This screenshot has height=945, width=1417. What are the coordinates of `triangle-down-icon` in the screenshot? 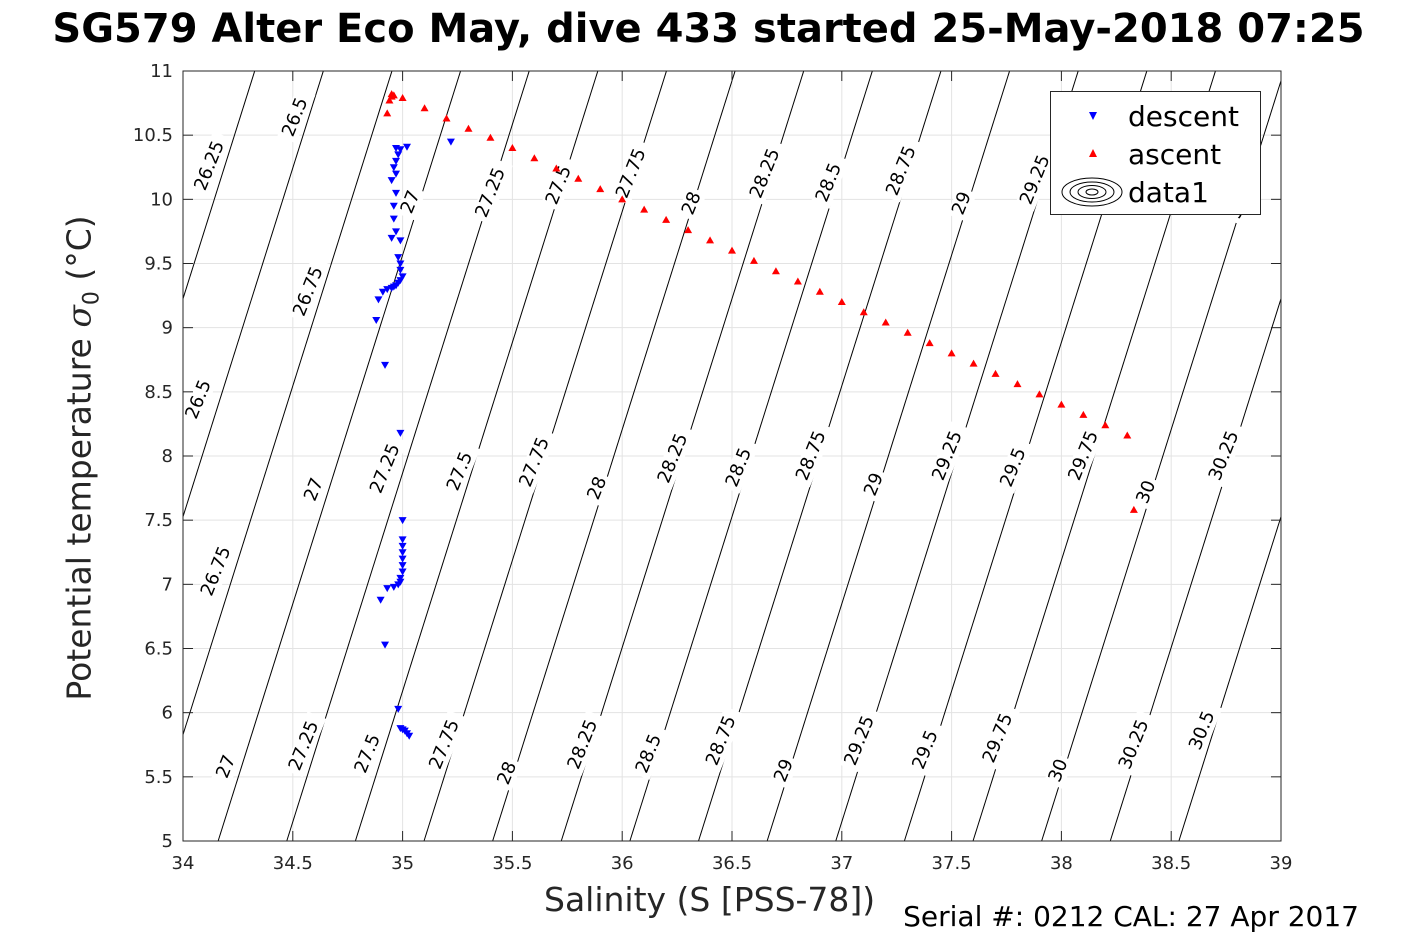 It's located at (1093, 116).